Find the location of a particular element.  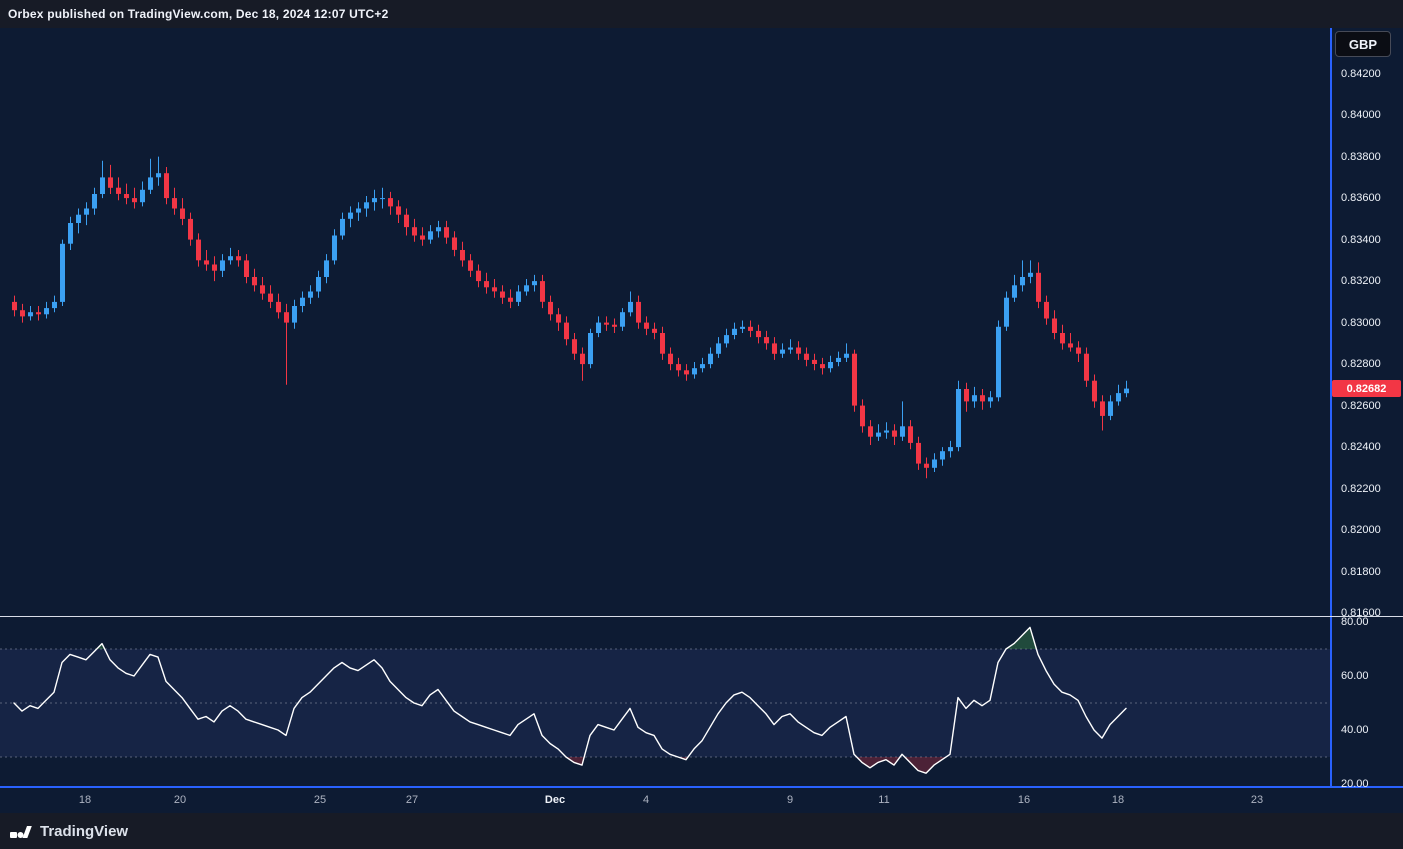

pane-separator is located at coordinates (701, 616).